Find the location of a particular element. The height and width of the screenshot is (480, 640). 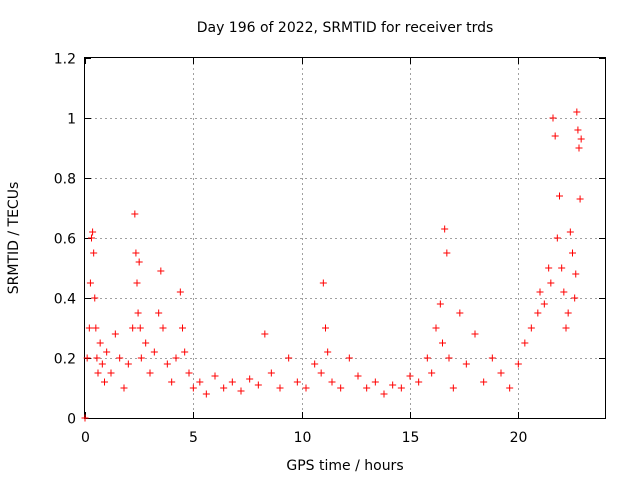

x-tick-label: 5 is located at coordinates (193, 438).